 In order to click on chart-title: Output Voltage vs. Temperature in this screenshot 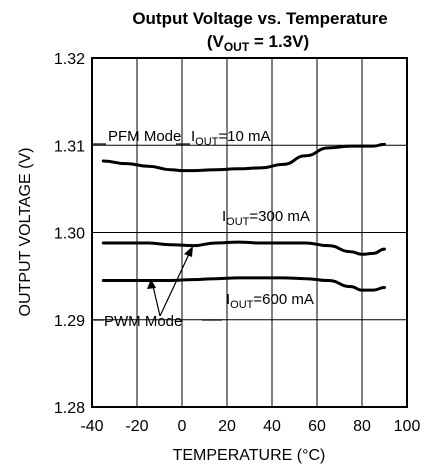, I will do `click(259, 18)`.